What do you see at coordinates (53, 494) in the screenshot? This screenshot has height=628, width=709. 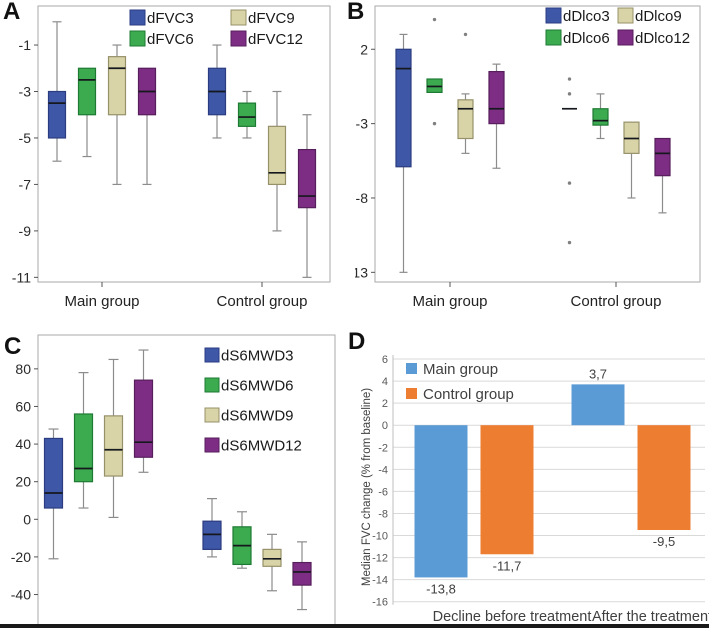 I see `boxplot-ds6mwd3-main-group` at bounding box center [53, 494].